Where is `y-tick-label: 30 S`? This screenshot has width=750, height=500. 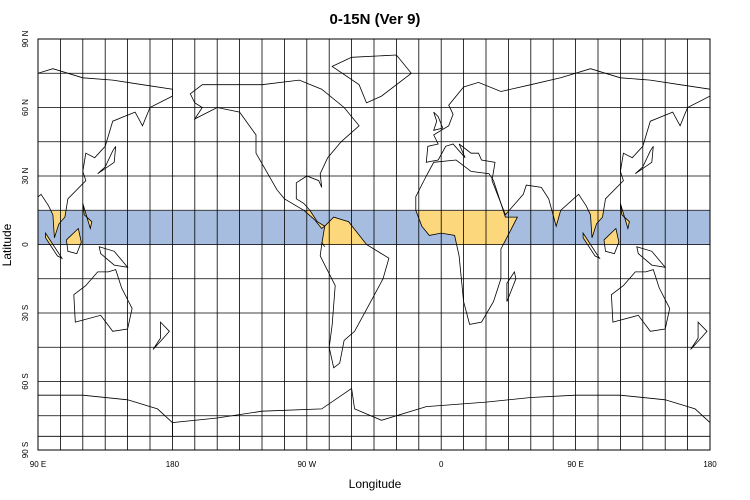 y-tick-label: 30 S is located at coordinates (25, 313).